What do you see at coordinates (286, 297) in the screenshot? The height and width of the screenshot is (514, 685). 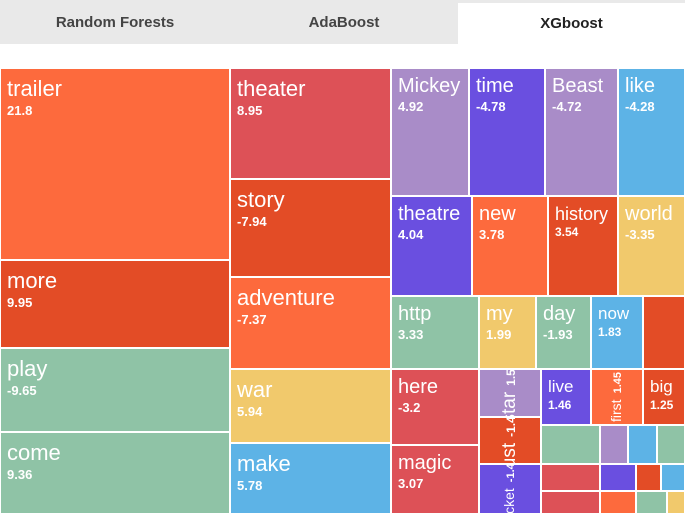 I see `cell-label: adventure` at bounding box center [286, 297].